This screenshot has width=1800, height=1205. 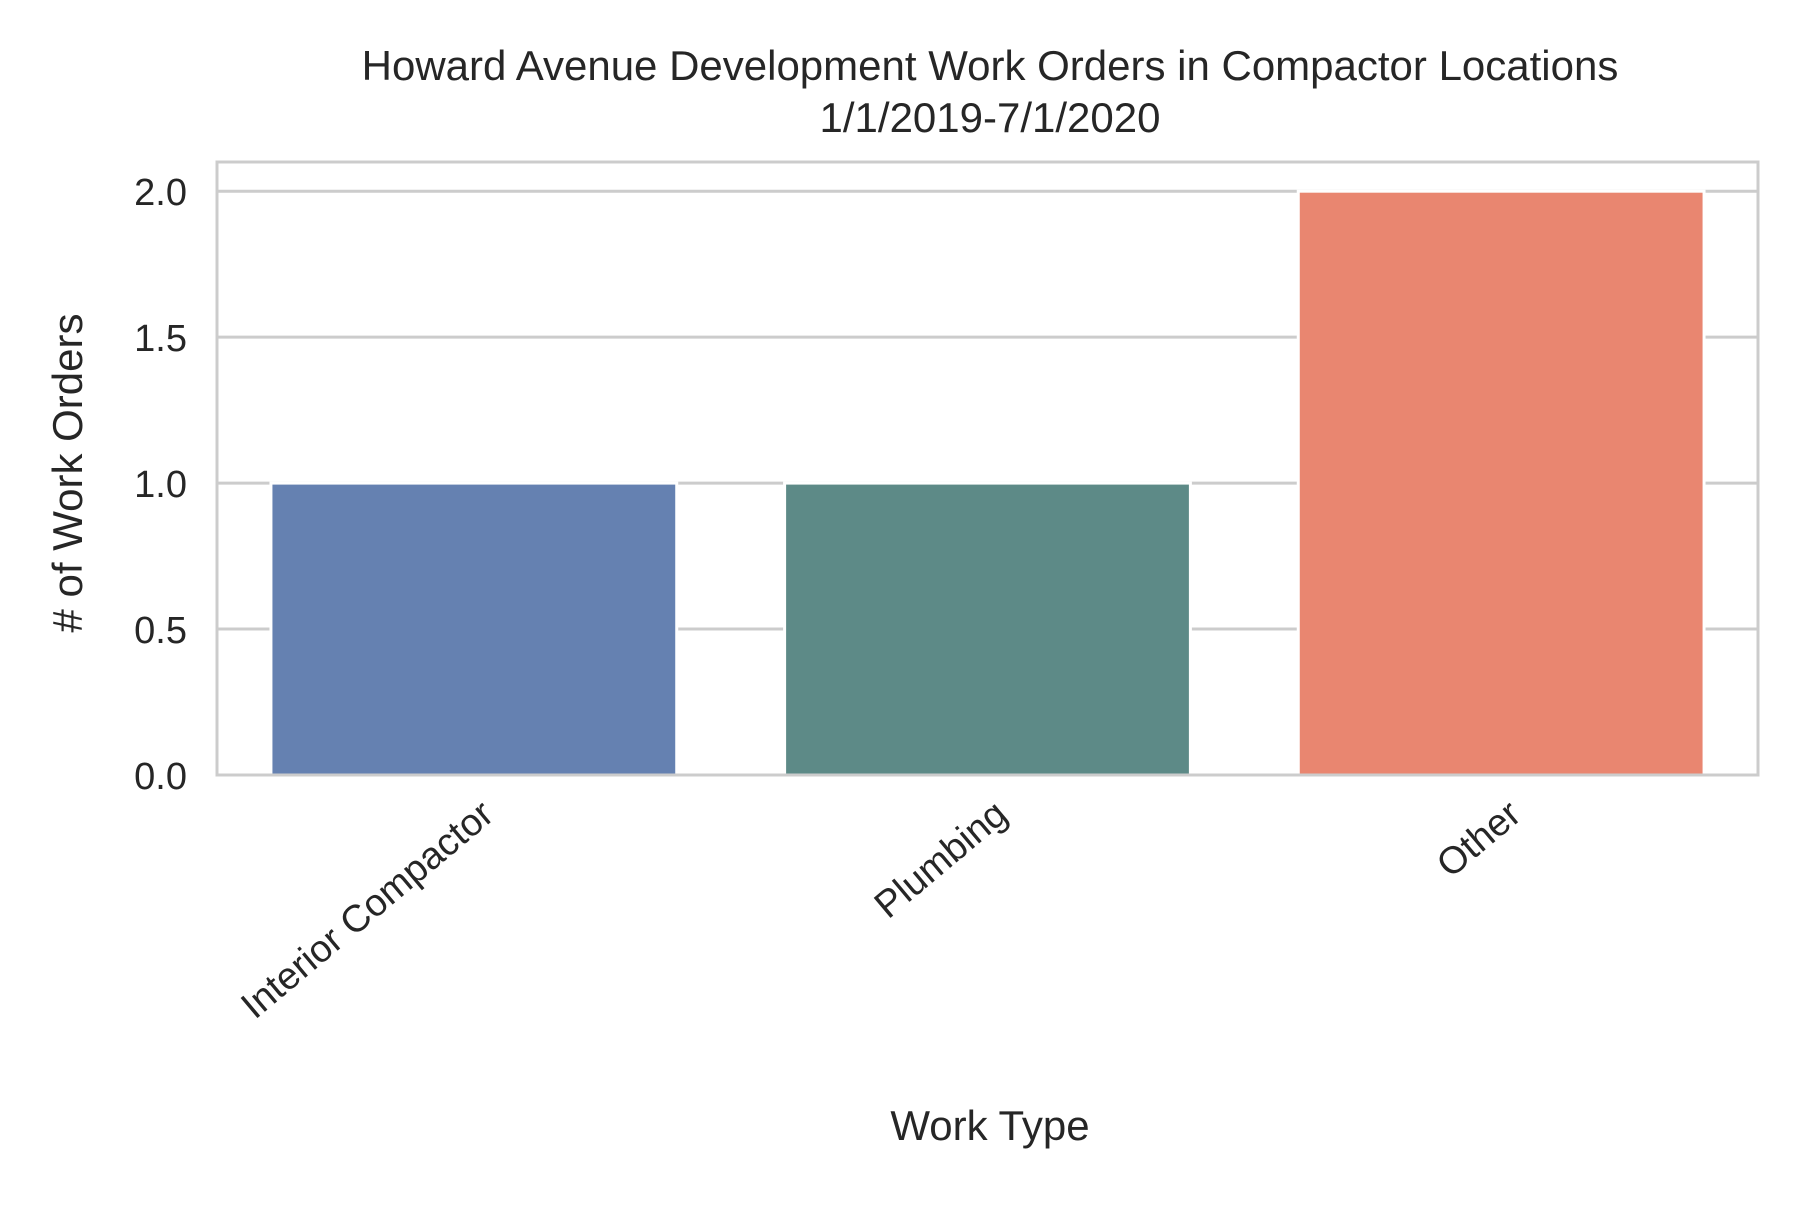 What do you see at coordinates (989, 1125) in the screenshot?
I see `x-axis-label: Work Type` at bounding box center [989, 1125].